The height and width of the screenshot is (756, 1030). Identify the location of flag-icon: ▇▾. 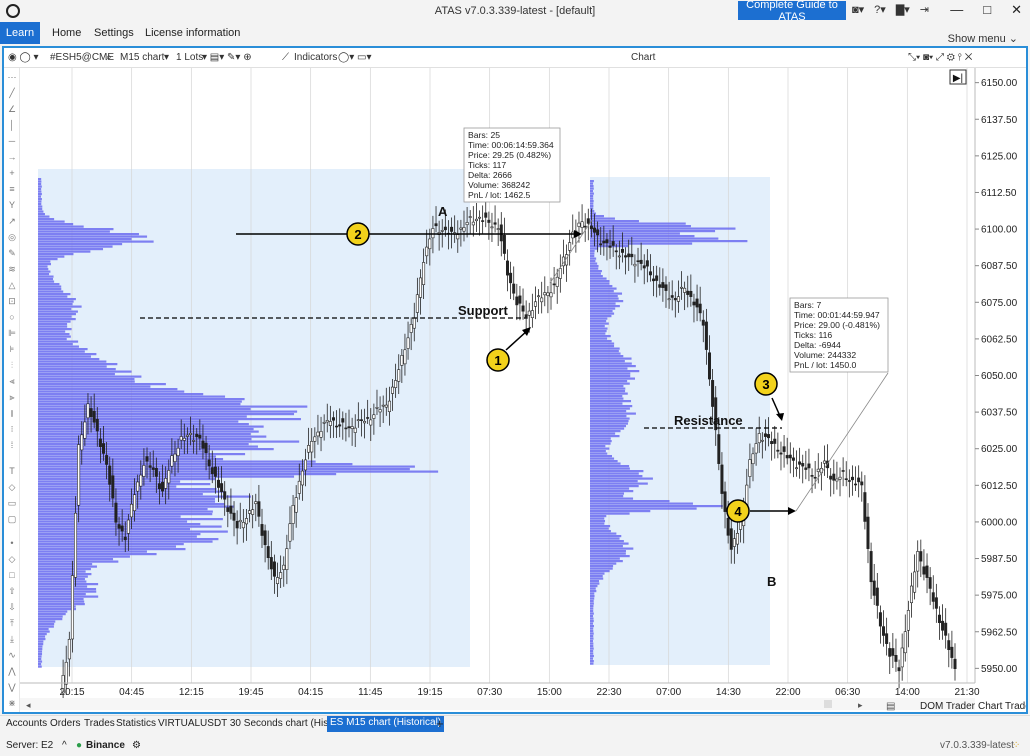
(902, 10).